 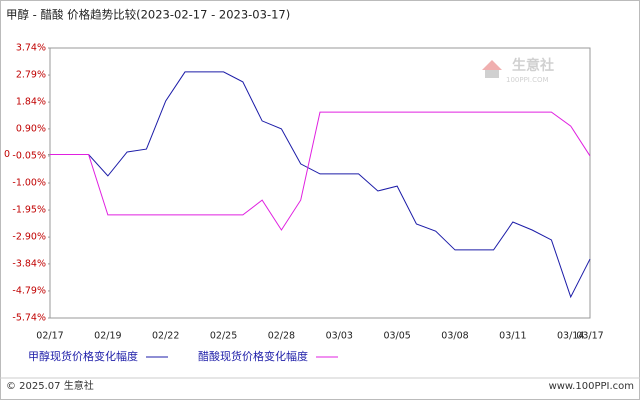 I want to click on watermark: 生意社 100PPI.COM, so click(x=518, y=70).